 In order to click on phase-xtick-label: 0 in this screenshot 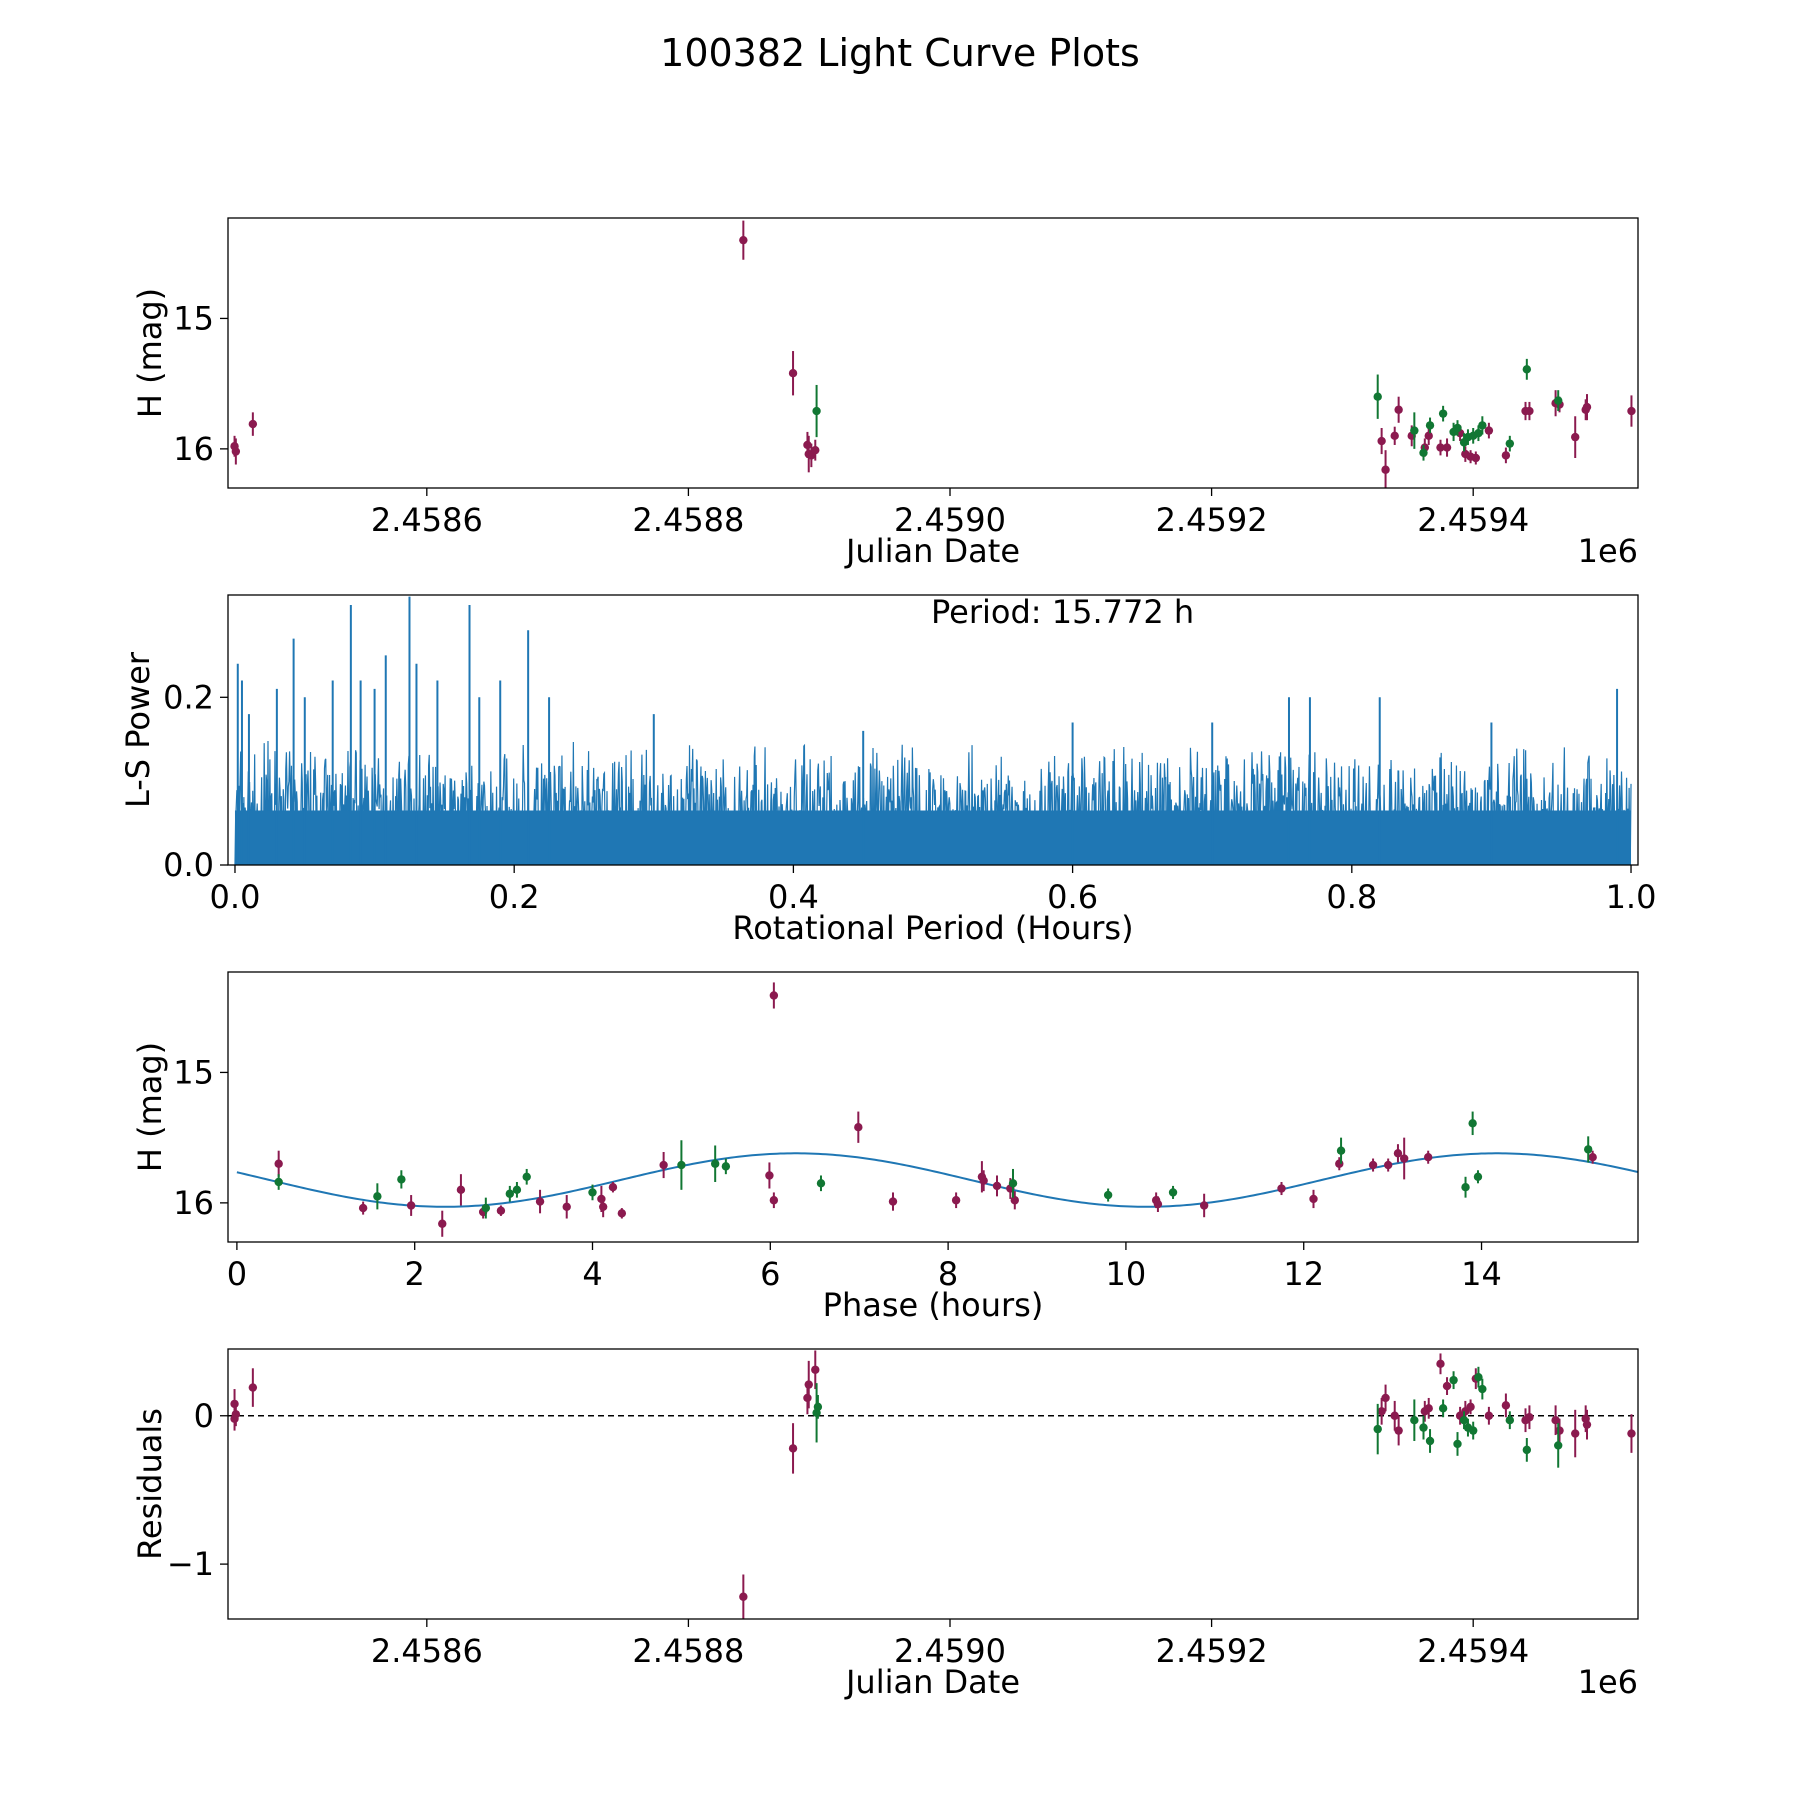, I will do `click(237, 1274)`.